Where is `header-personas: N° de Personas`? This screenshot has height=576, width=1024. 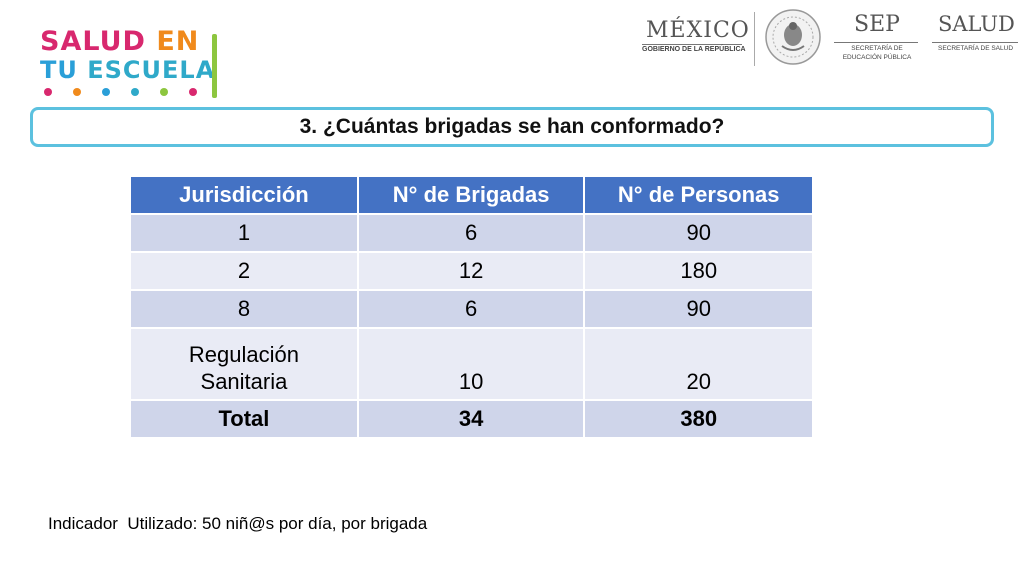 header-personas: N° de Personas is located at coordinates (699, 195).